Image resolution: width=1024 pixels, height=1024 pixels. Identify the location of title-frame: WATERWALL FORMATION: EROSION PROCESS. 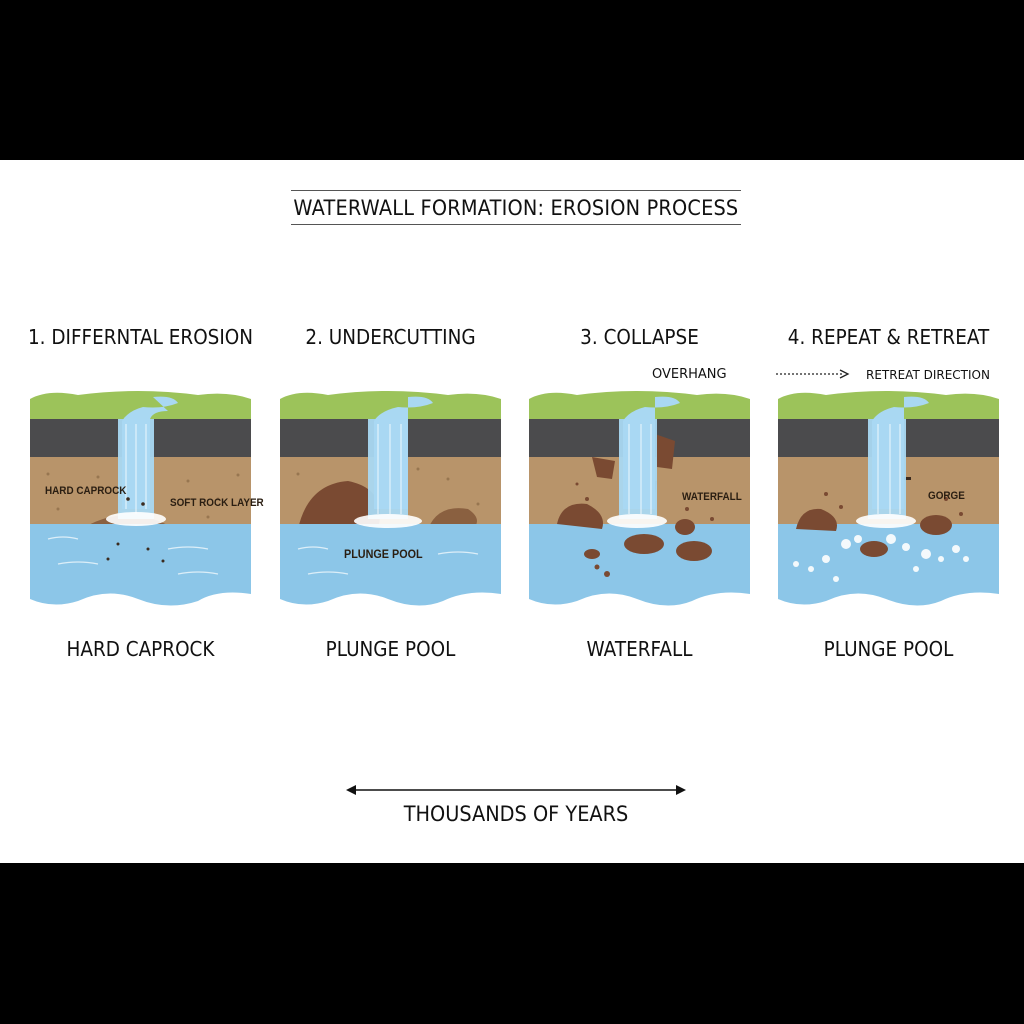
(516, 207).